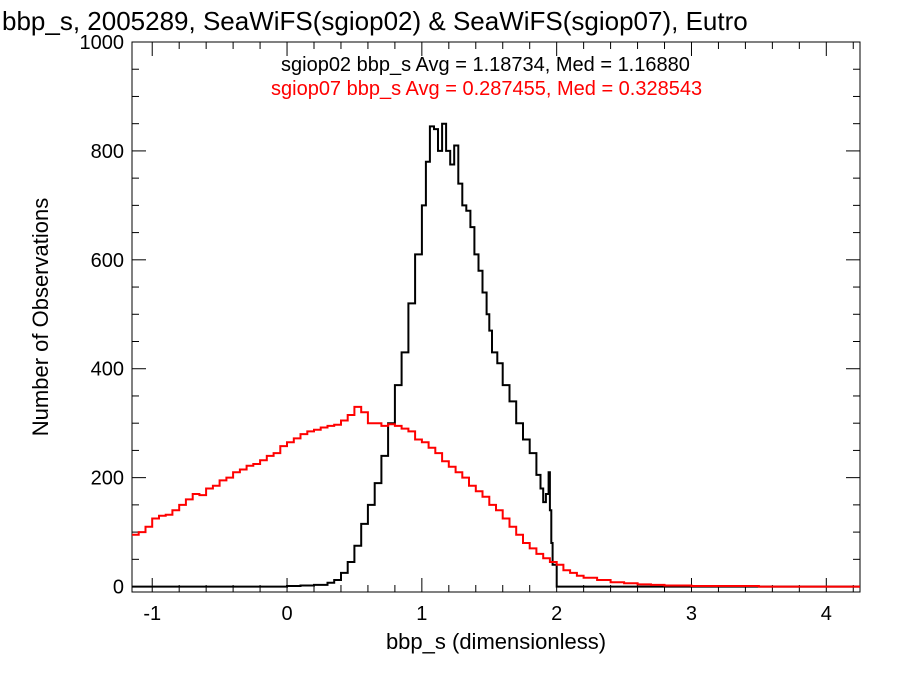 The height and width of the screenshot is (675, 900). What do you see at coordinates (102, 43) in the screenshot?
I see `y-tick-label: 1000` at bounding box center [102, 43].